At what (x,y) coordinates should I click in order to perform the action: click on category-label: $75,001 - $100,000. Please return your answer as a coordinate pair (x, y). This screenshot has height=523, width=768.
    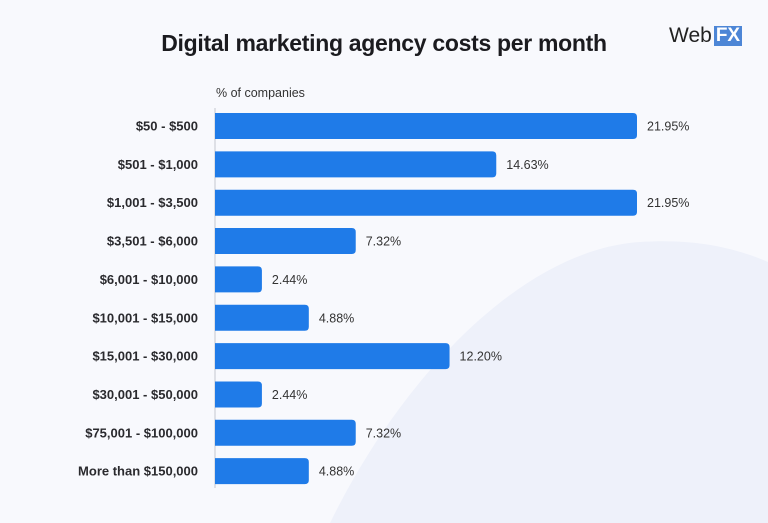
    Looking at the image, I should click on (141, 432).